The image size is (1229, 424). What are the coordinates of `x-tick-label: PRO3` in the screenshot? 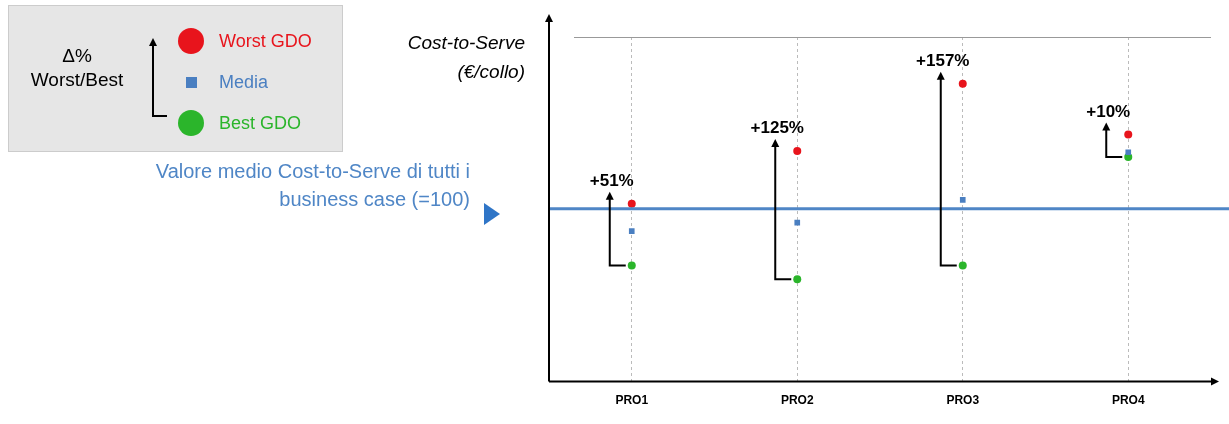 It's located at (963, 400).